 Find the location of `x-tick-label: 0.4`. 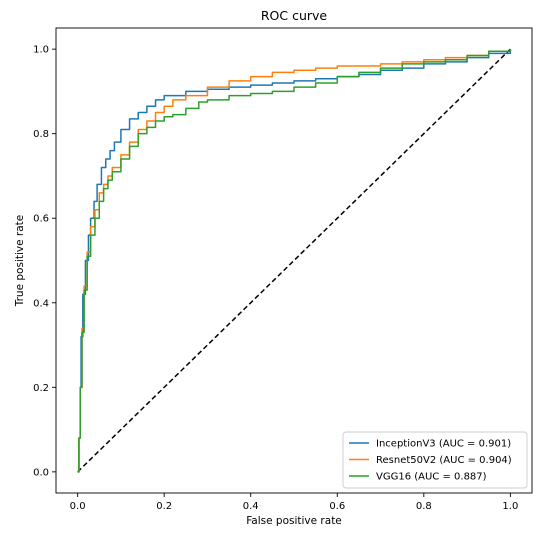

x-tick-label: 0.4 is located at coordinates (251, 506).